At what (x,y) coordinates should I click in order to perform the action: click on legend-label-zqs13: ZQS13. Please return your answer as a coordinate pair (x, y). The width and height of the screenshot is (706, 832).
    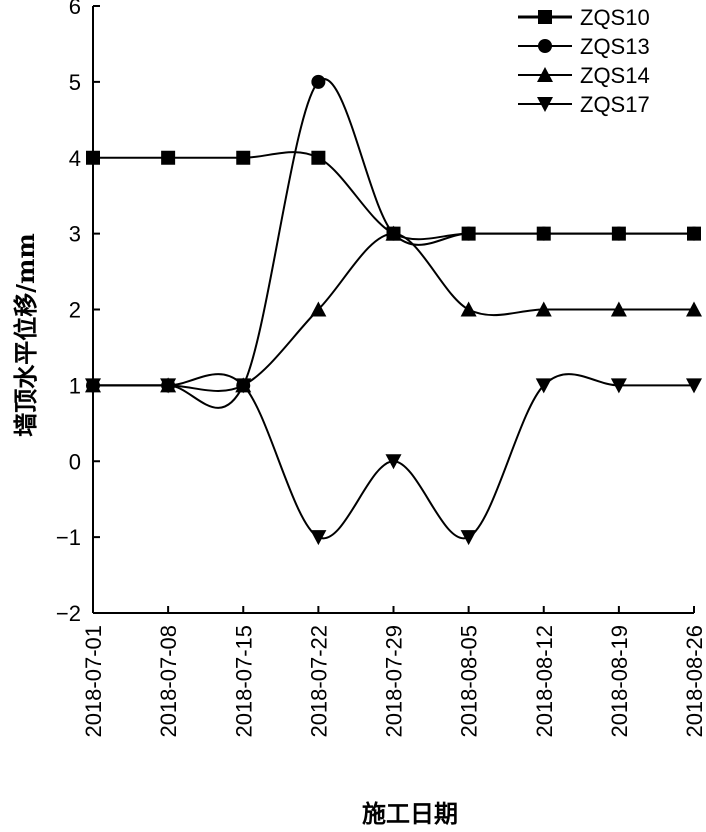
    Looking at the image, I should click on (615, 46).